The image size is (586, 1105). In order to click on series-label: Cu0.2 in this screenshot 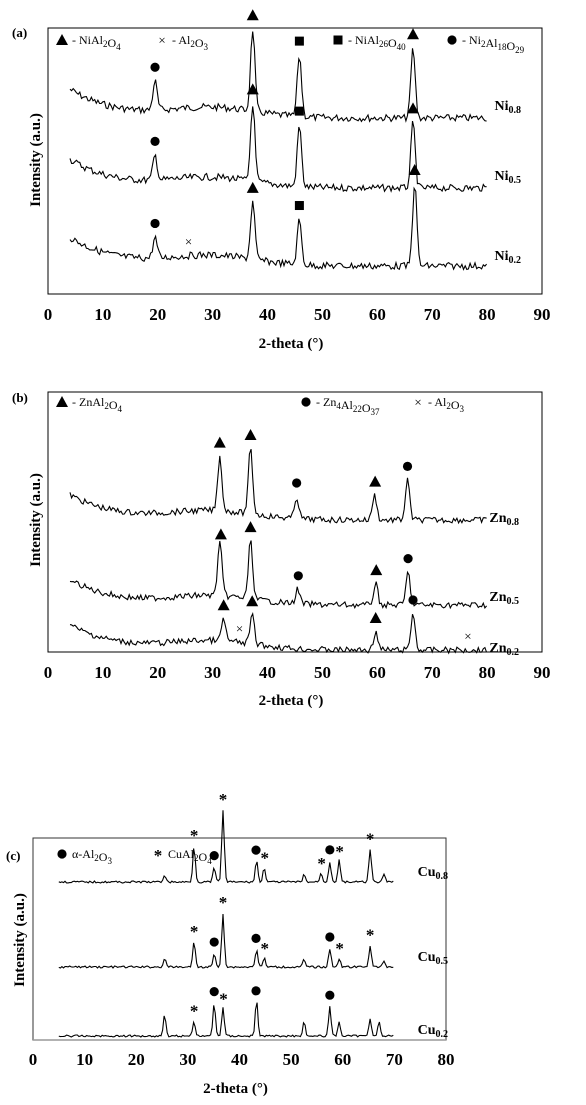, I will do `click(433, 1031)`.